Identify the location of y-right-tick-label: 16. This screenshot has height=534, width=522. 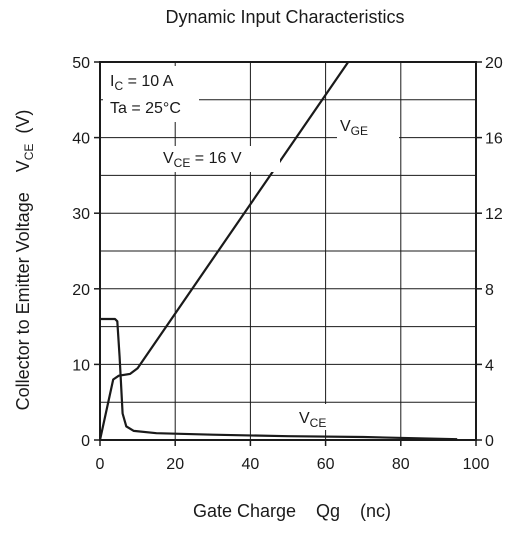
(494, 139).